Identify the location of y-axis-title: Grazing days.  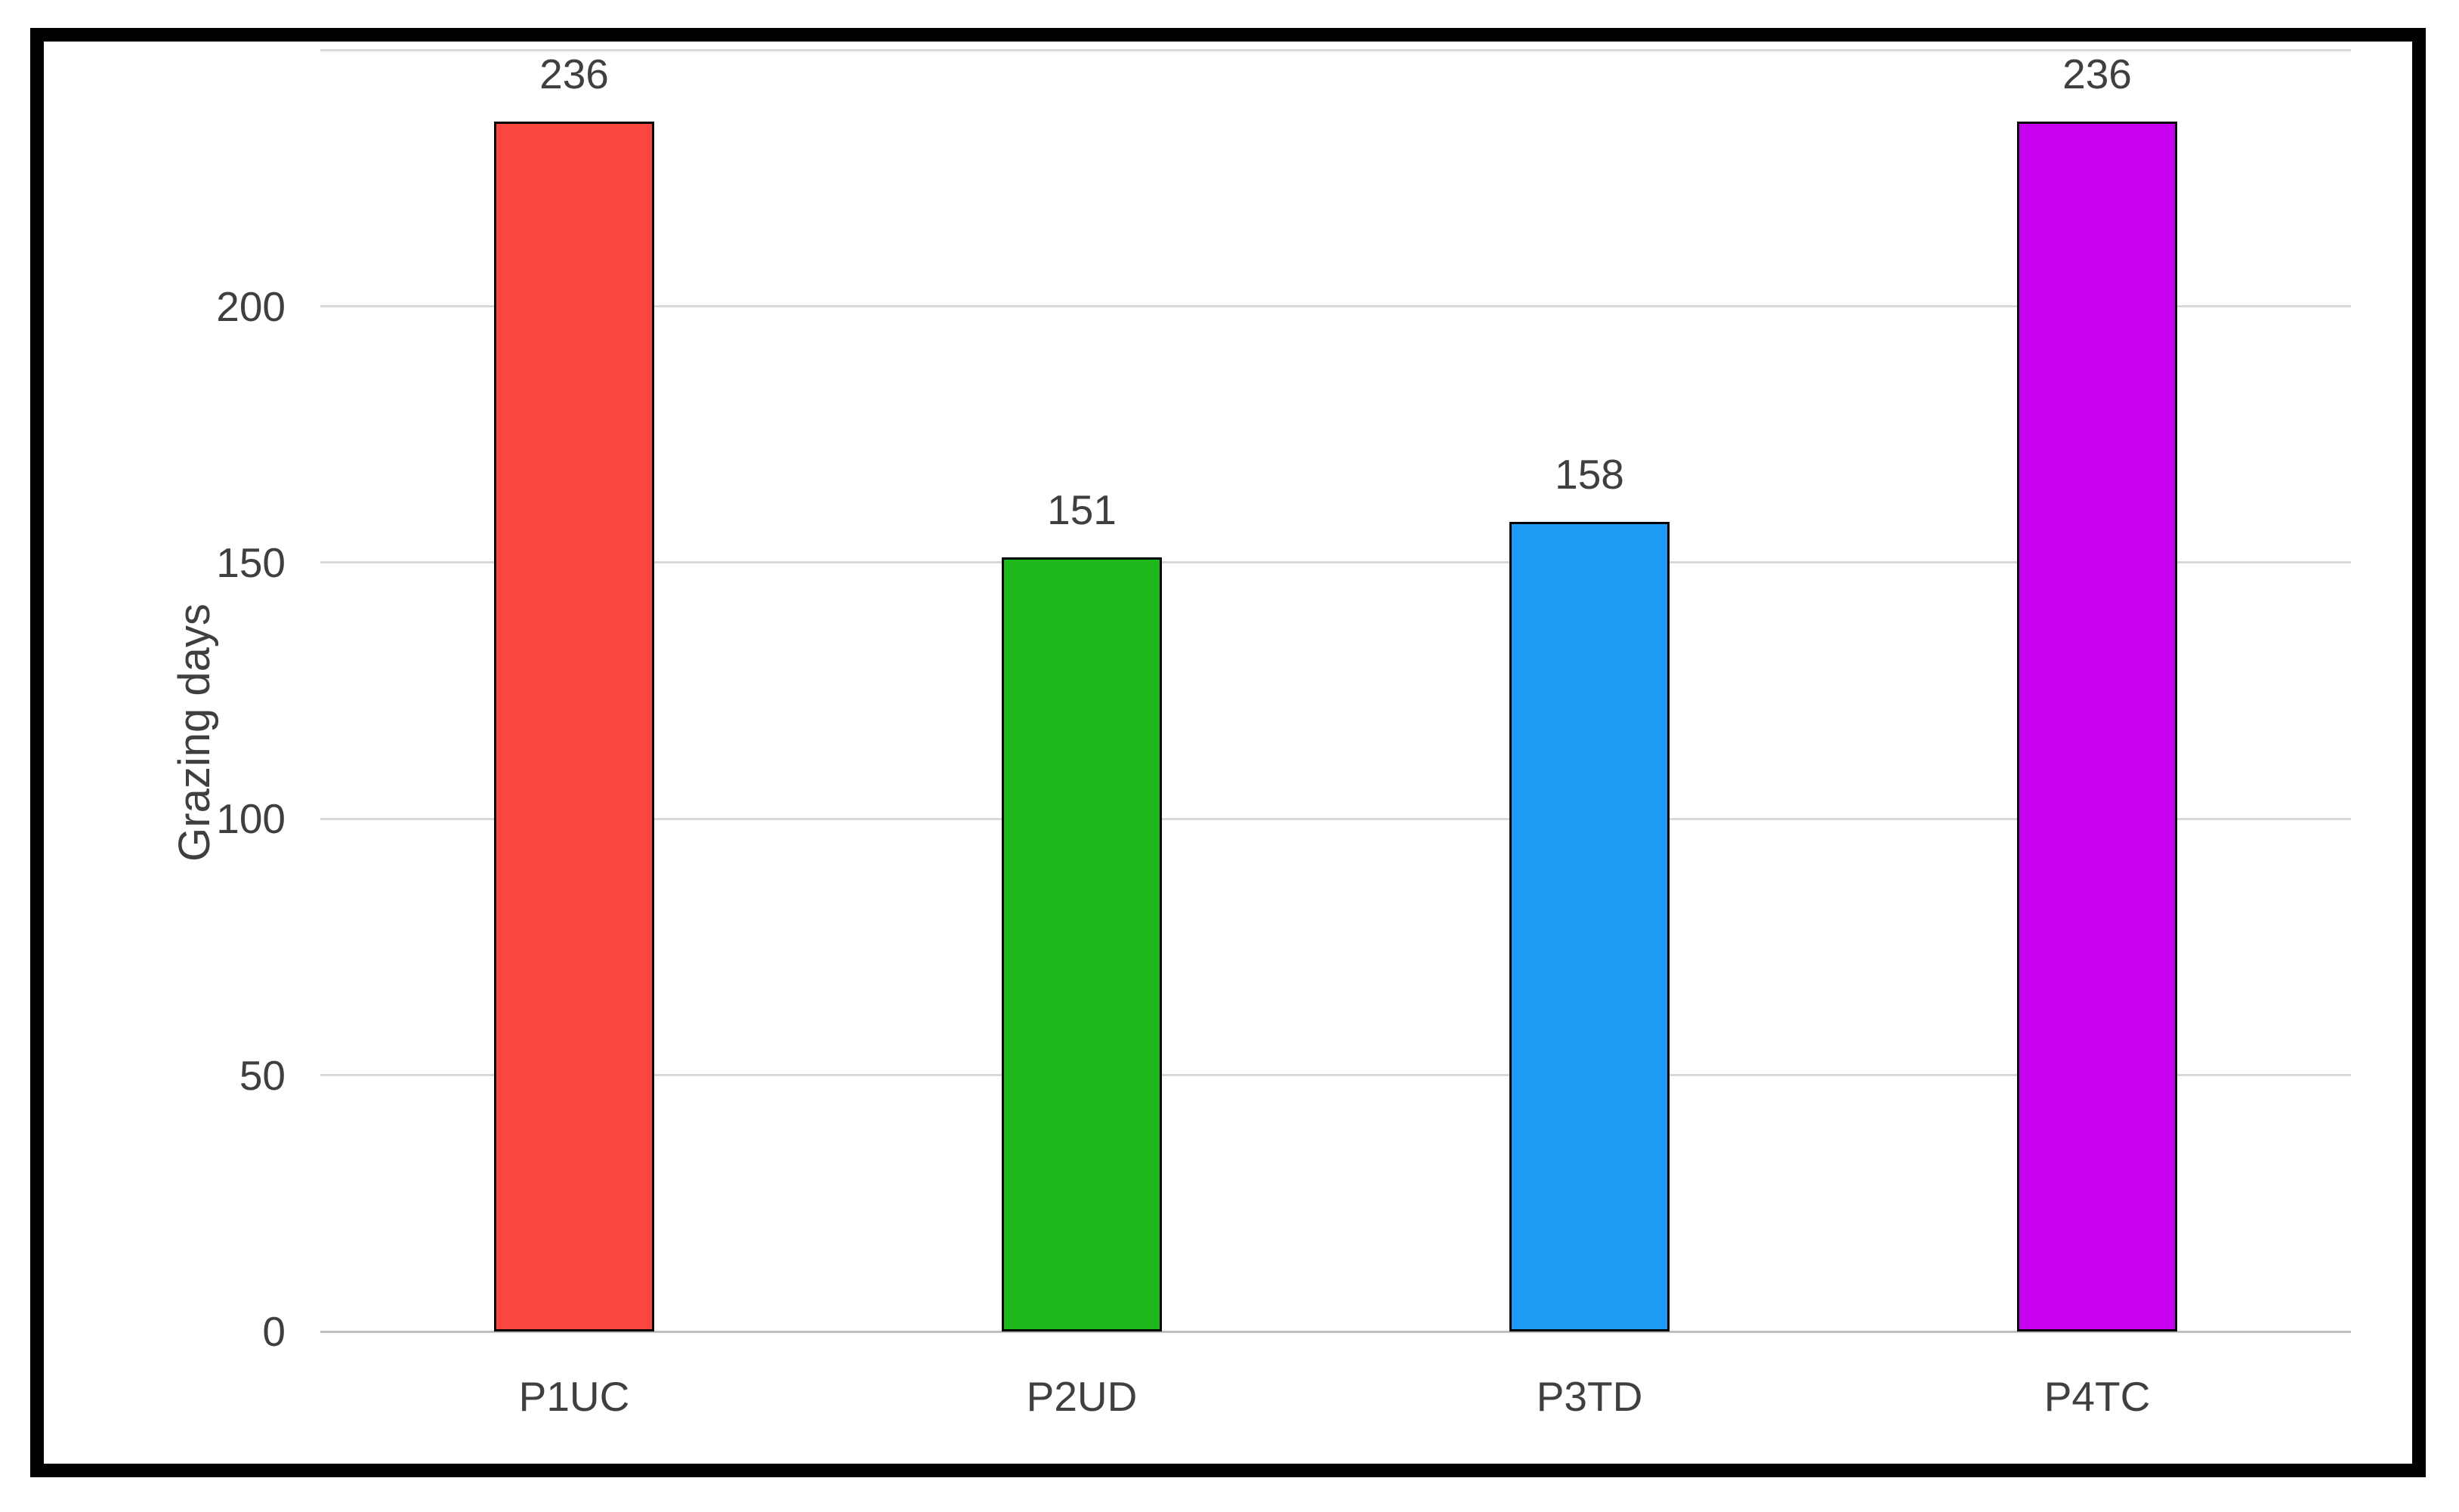
(195, 732).